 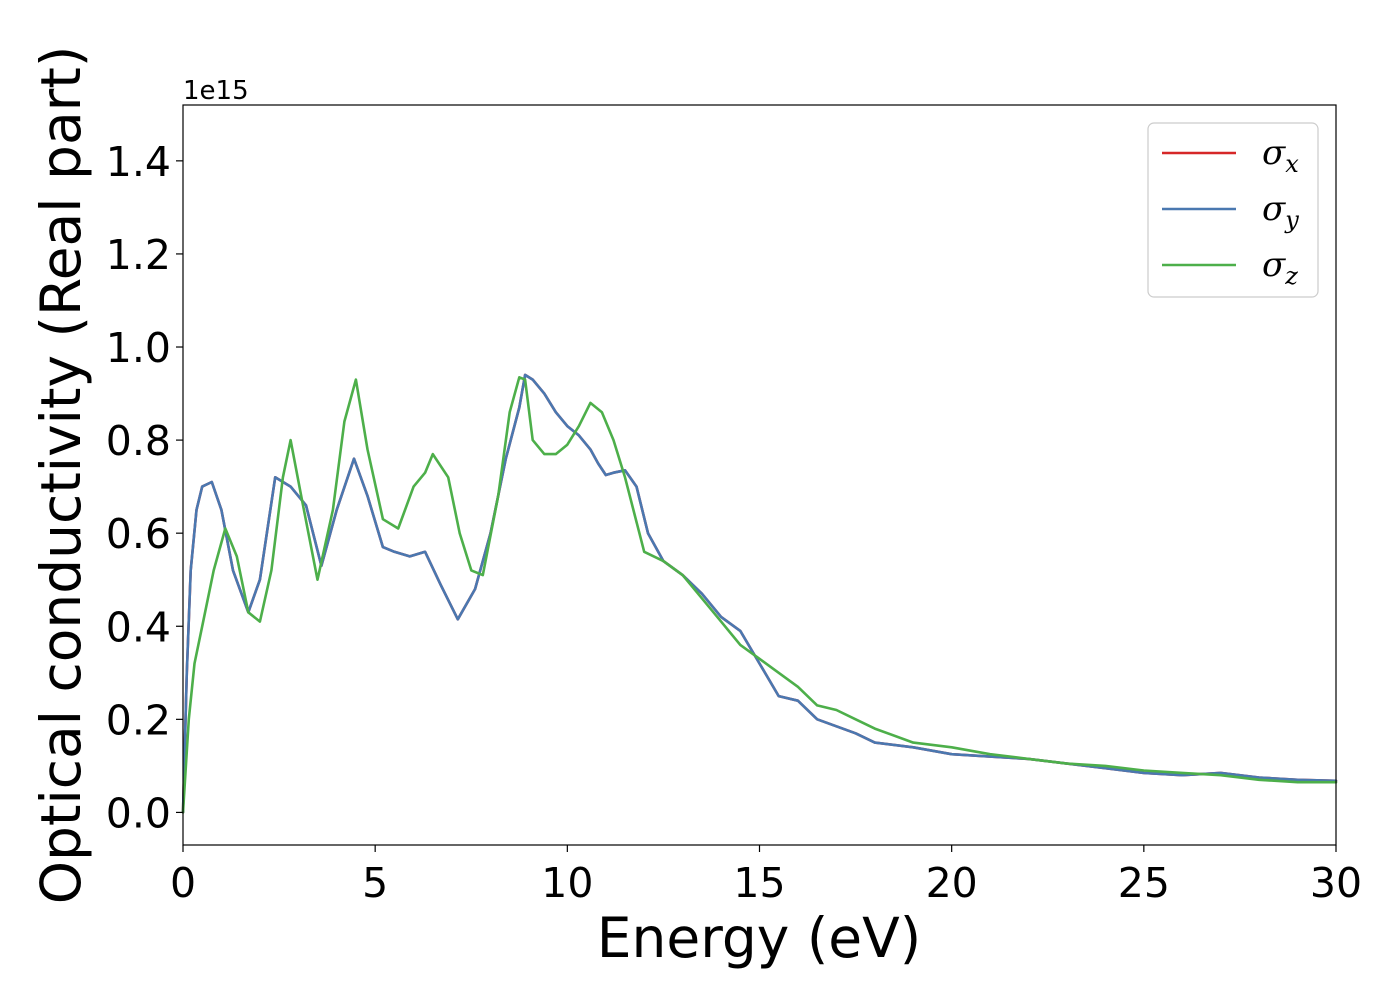 What do you see at coordinates (216, 91) in the screenshot?
I see `y-offset-label: 1e15` at bounding box center [216, 91].